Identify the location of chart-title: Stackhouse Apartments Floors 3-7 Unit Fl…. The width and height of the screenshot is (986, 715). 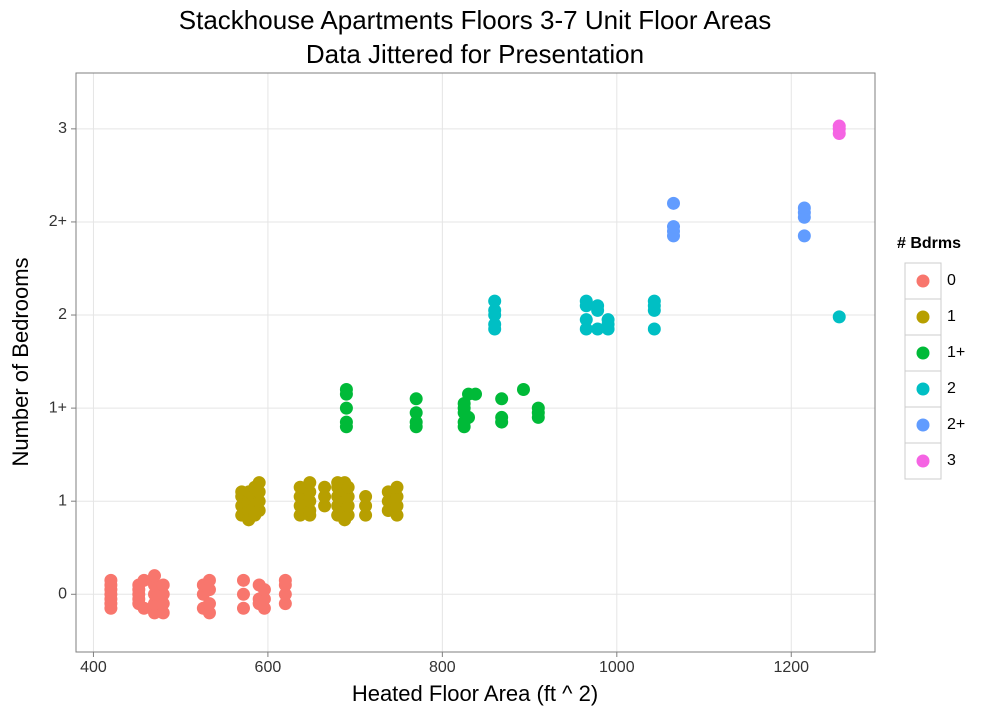
(475, 20).